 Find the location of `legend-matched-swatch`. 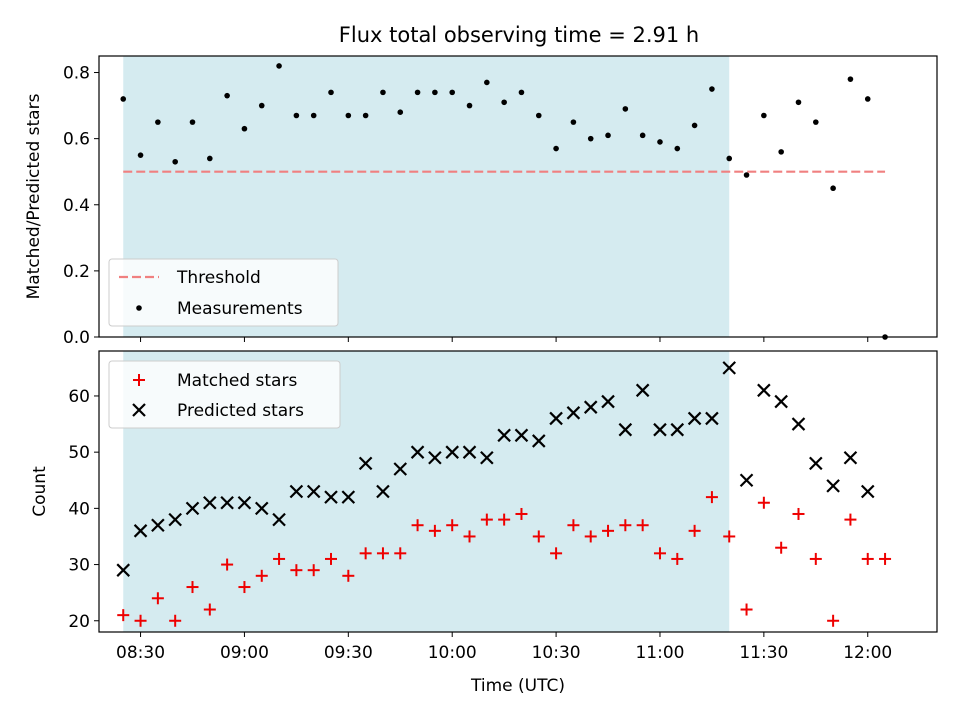

legend-matched-swatch is located at coordinates (139, 380).